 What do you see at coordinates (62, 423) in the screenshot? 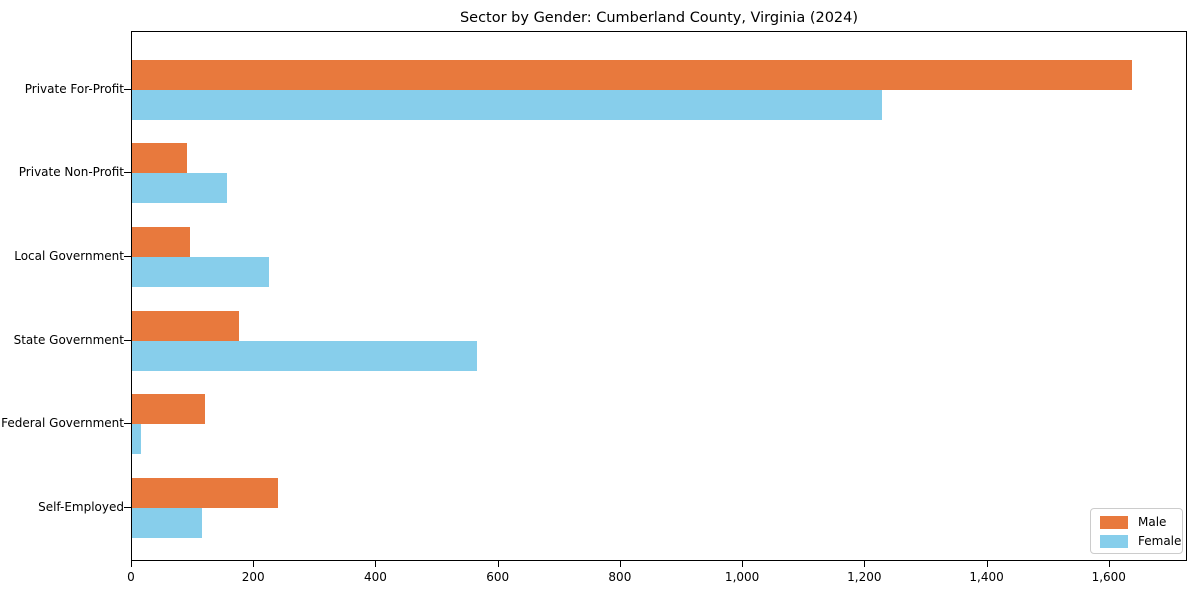
I see `y-tick-label: Federal Government` at bounding box center [62, 423].